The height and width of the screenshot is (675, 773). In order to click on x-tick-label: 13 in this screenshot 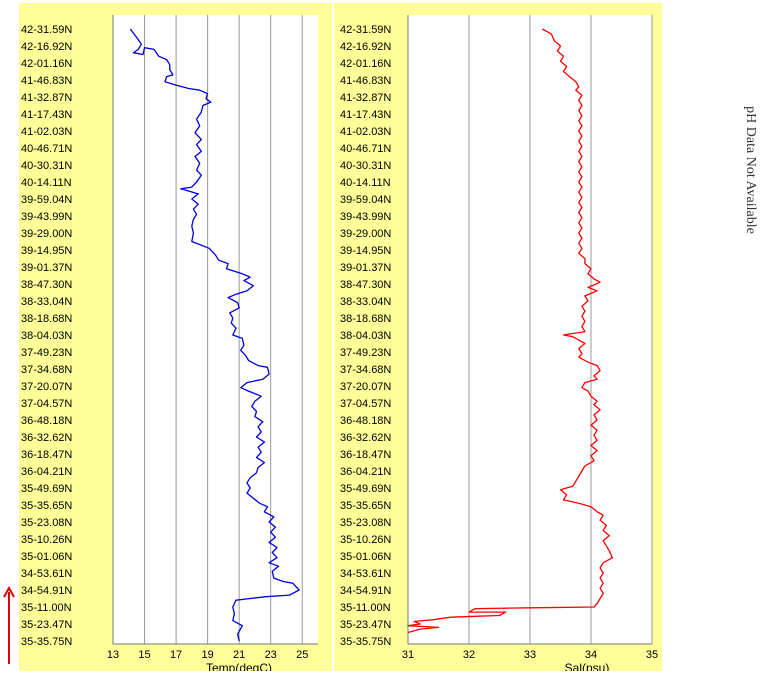, I will do `click(113, 655)`.